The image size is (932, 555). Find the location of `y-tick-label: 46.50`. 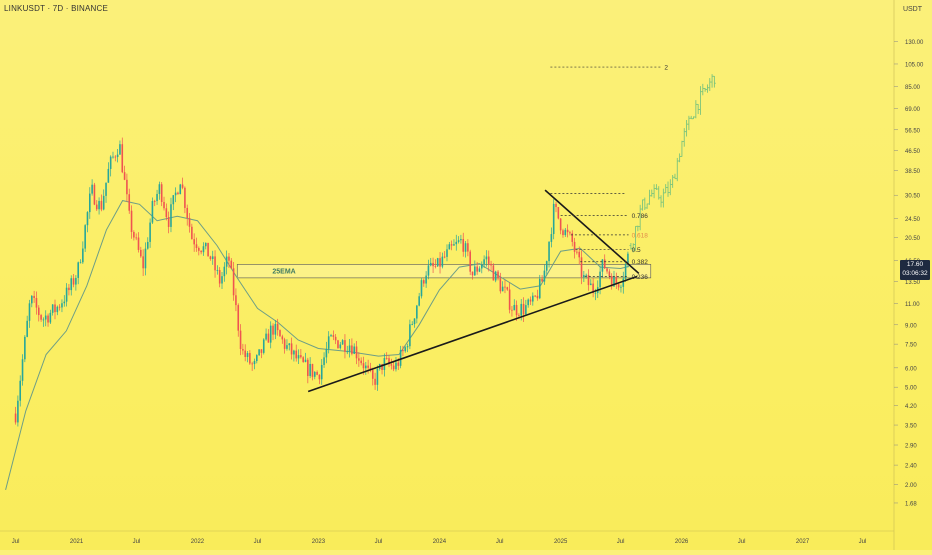

y-tick-label: 46.50 is located at coordinates (913, 152).